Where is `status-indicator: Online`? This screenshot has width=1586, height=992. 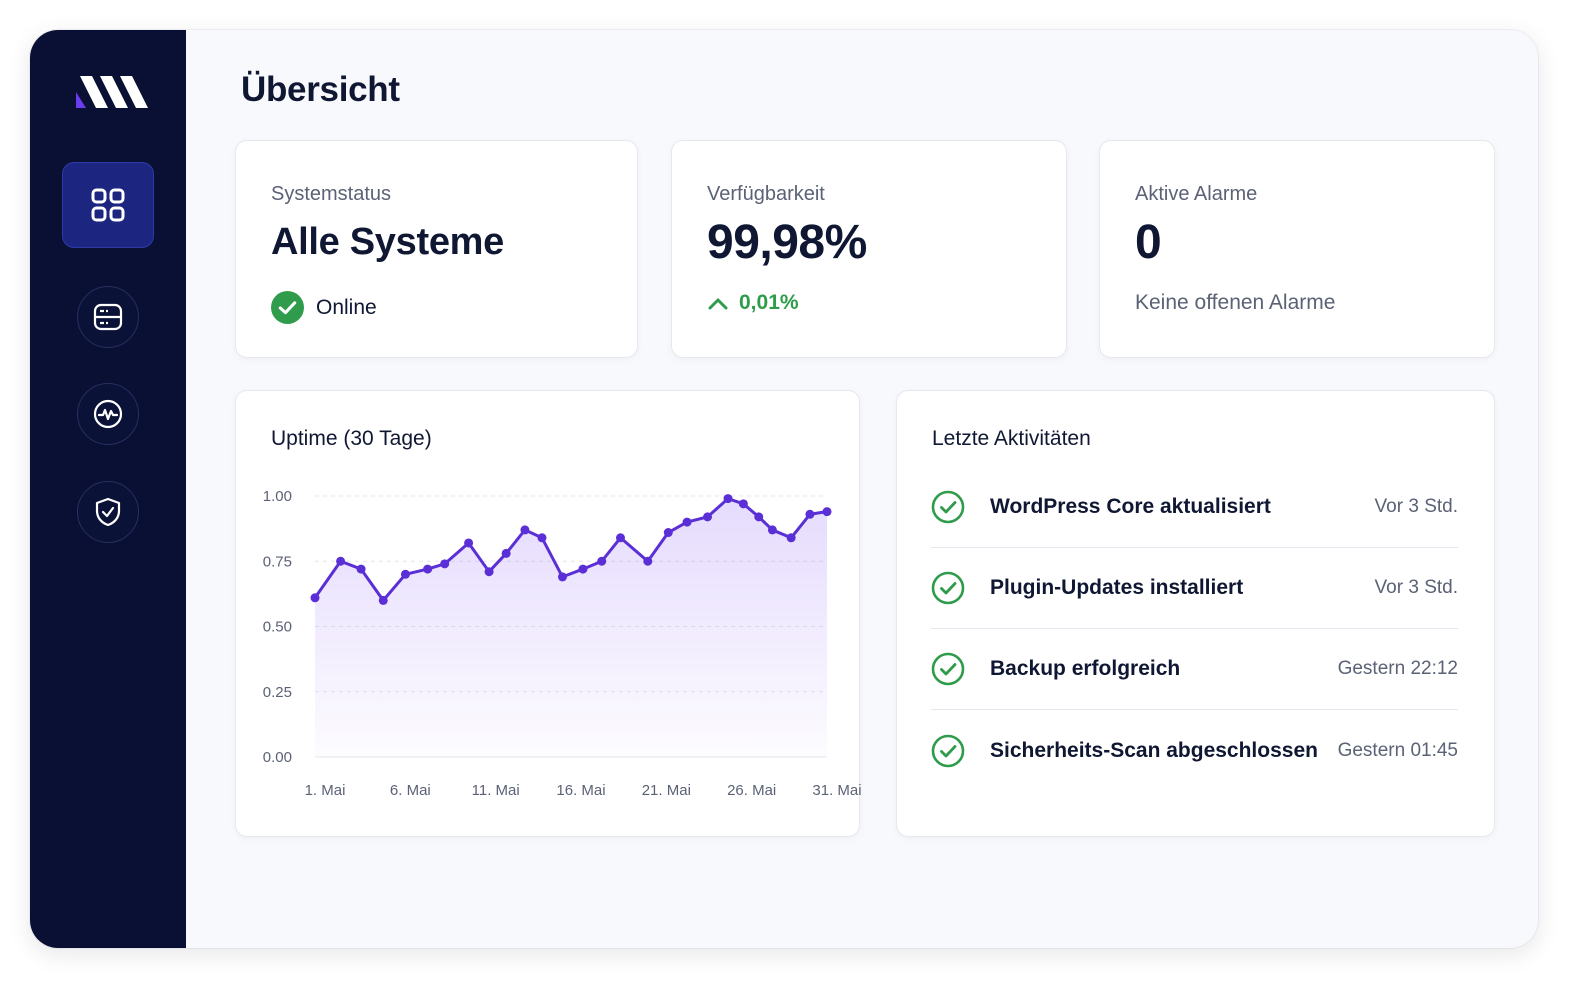
status-indicator: Online is located at coordinates (324, 307).